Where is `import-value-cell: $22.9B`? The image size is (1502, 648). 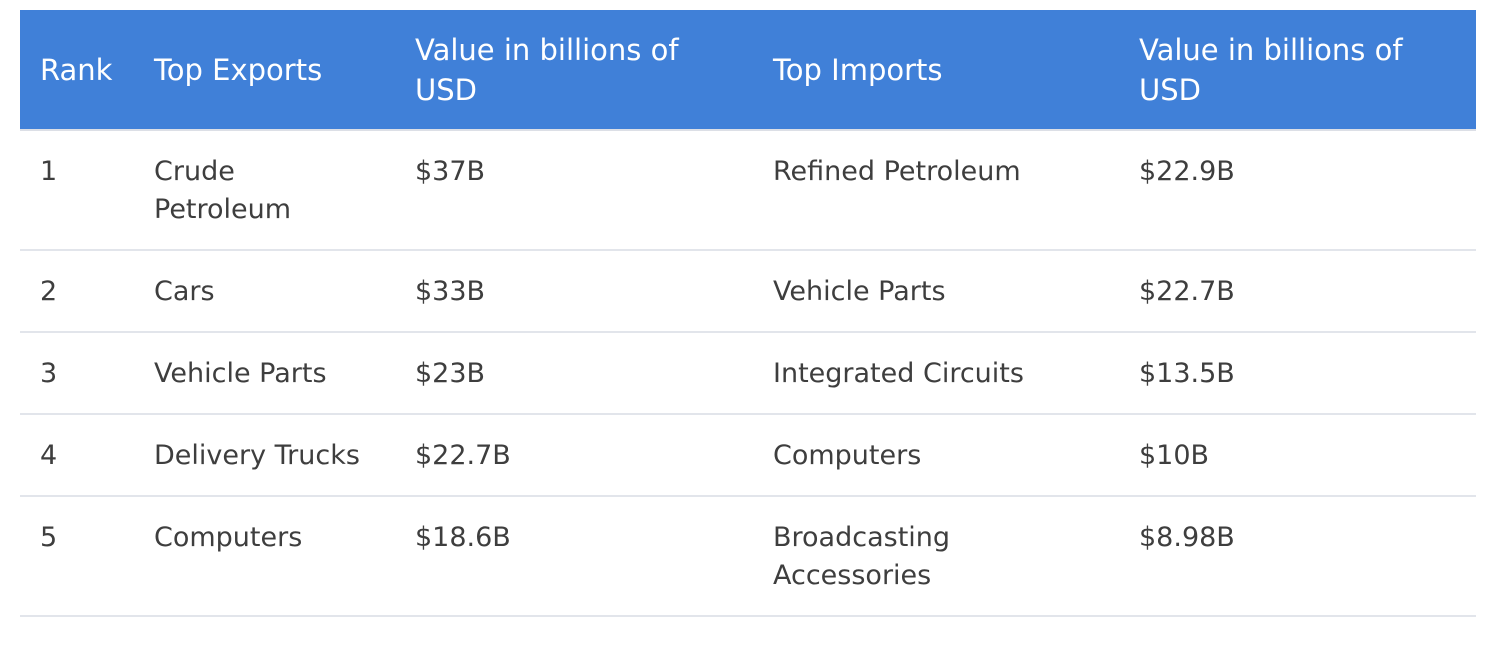
import-value-cell: $22.9B is located at coordinates (1297, 190).